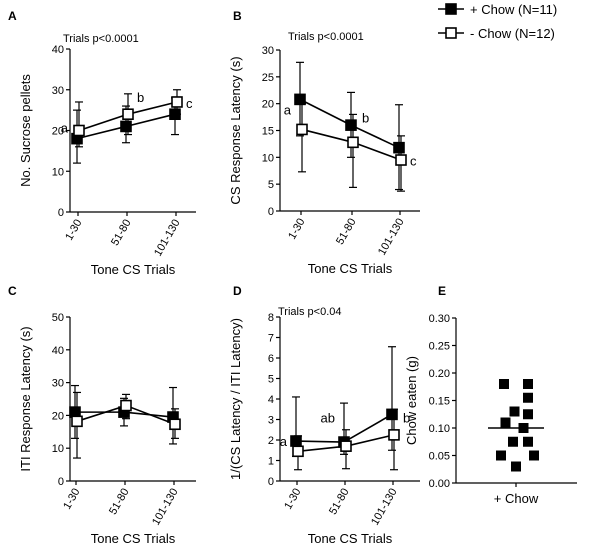  What do you see at coordinates (271, 400) in the screenshot?
I see `y-tick-label: 4` at bounding box center [271, 400].